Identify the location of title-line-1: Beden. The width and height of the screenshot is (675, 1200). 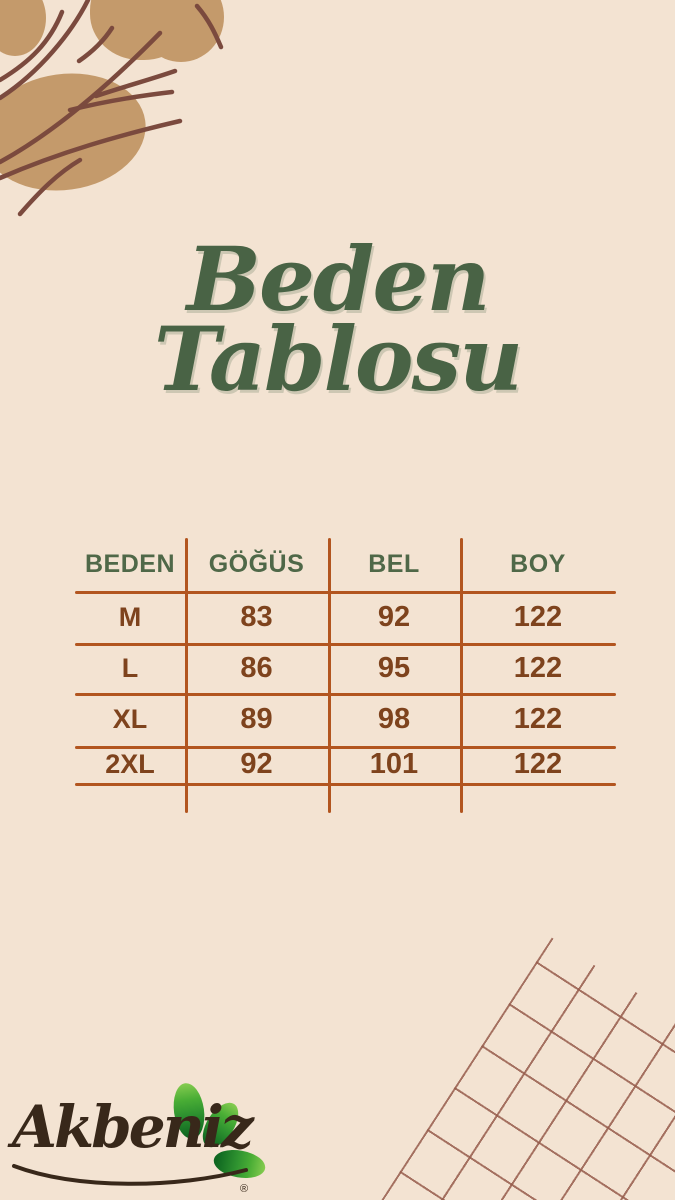
(338, 279).